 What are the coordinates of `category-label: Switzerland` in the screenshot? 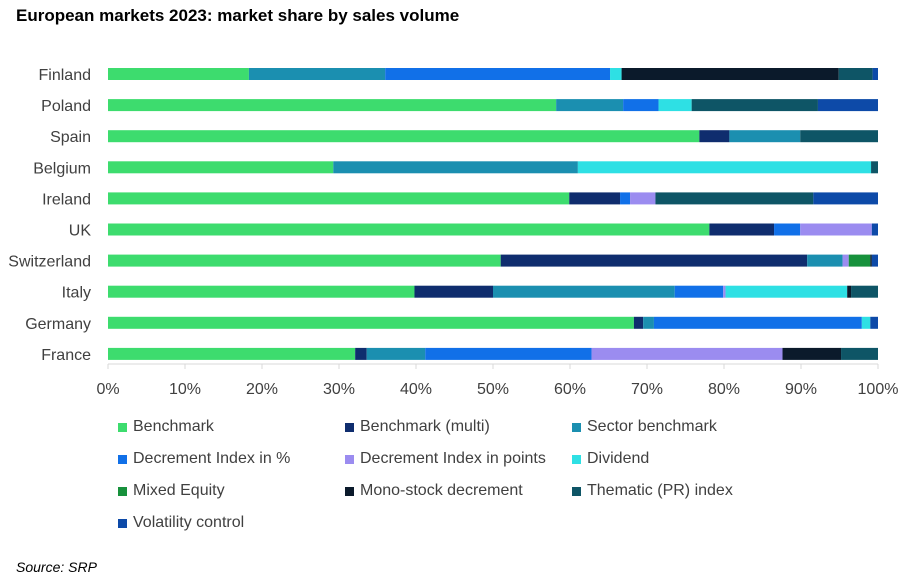 It's located at (49, 262).